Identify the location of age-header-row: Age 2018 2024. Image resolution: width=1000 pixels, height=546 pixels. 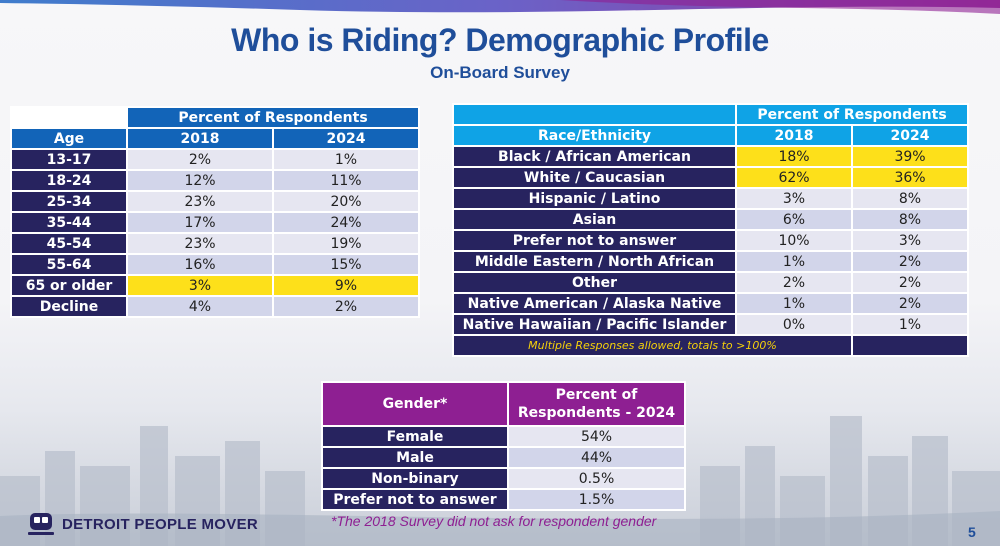
(215, 138).